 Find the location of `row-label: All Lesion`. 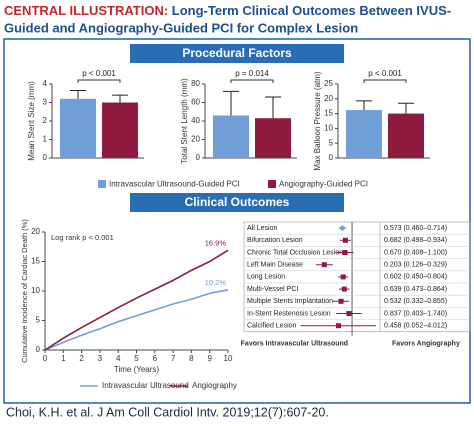

row-label: All Lesion is located at coordinates (262, 228).